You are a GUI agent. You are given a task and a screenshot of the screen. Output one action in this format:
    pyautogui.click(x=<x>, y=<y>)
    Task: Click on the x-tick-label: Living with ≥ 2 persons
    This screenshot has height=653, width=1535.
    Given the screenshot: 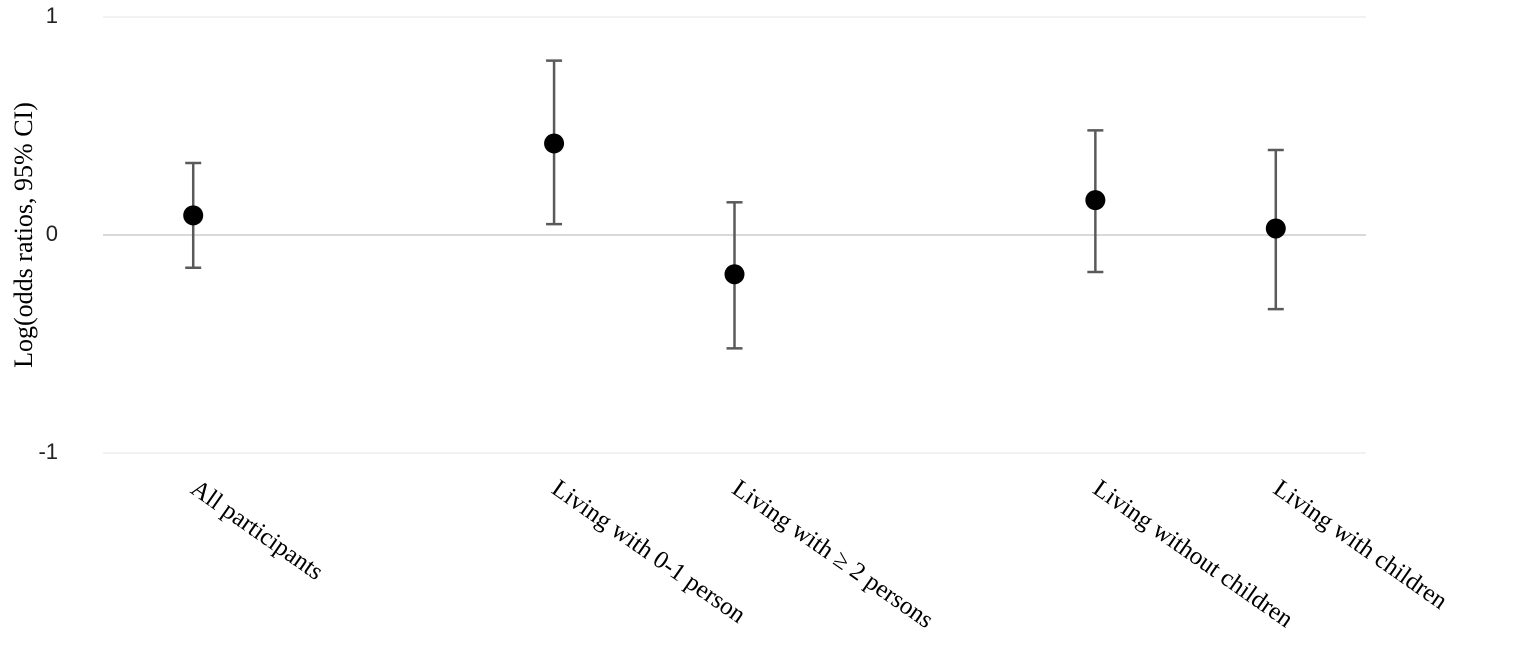 What is the action you would take?
    pyautogui.click(x=832, y=554)
    